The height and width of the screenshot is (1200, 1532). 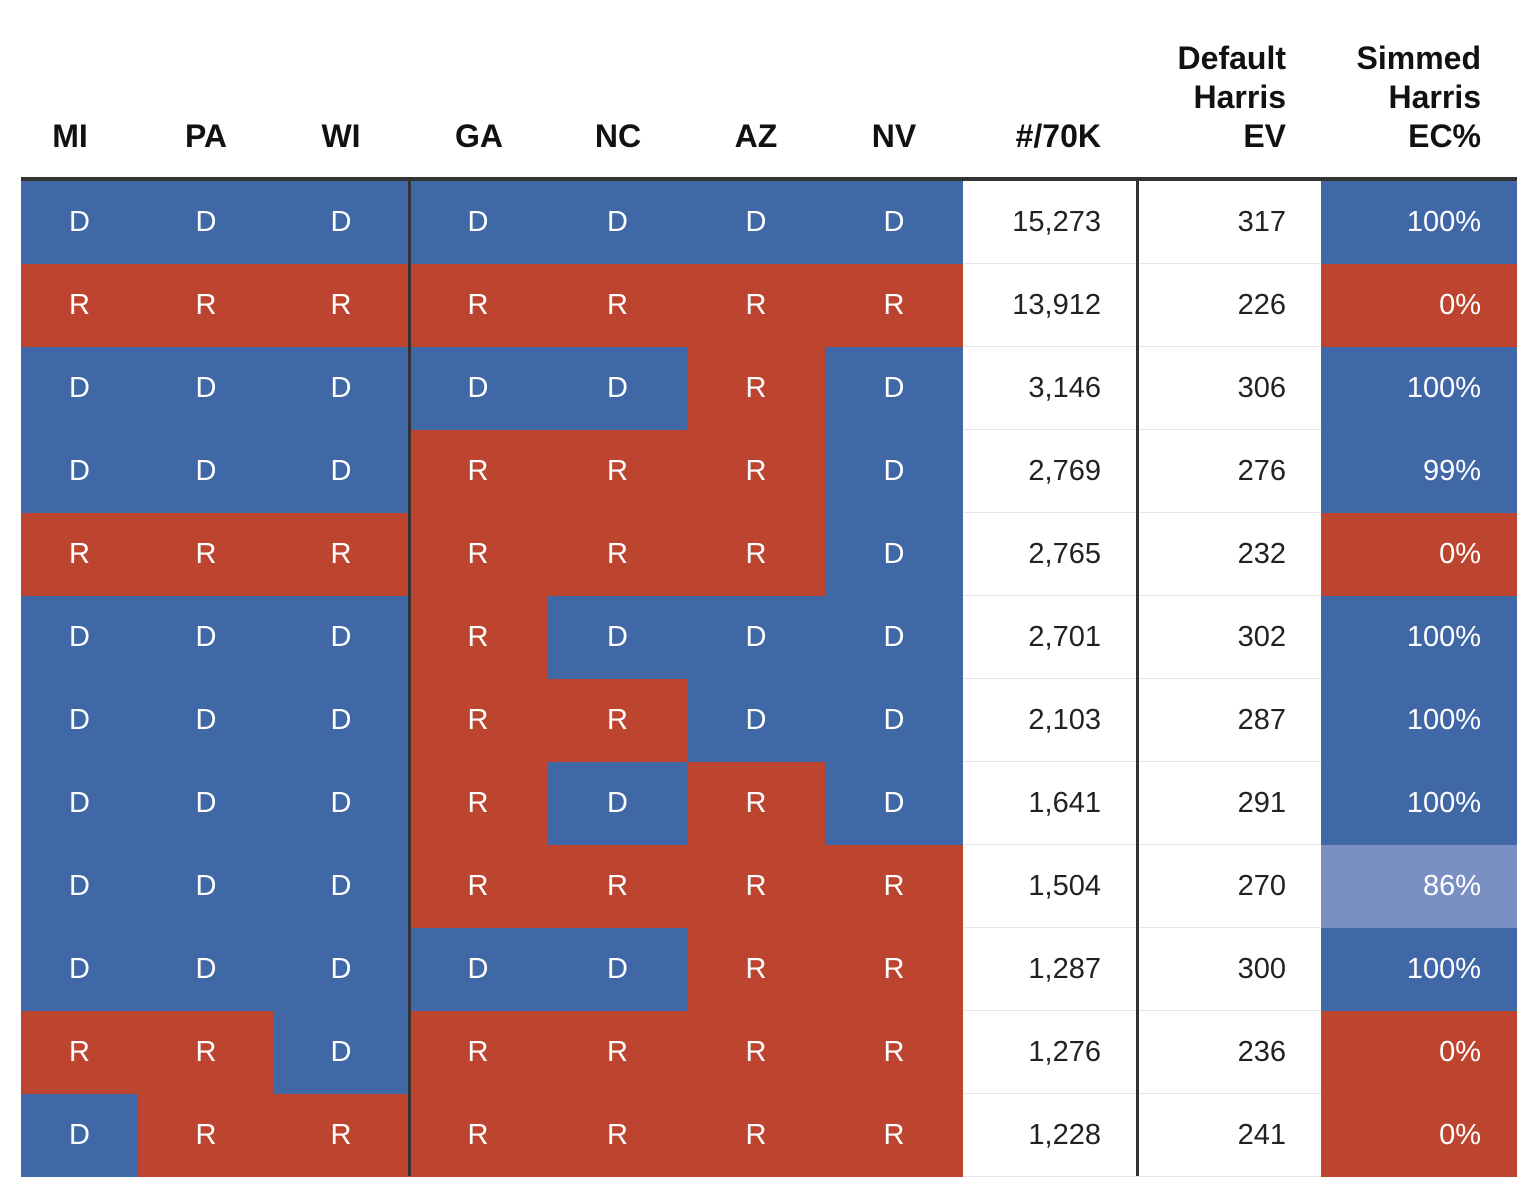 What do you see at coordinates (1032, 471) in the screenshot?
I see `count-cell: 2,769` at bounding box center [1032, 471].